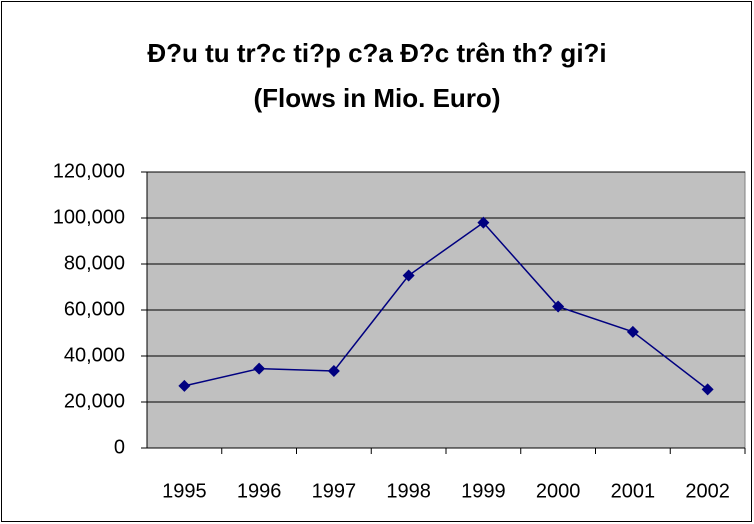  I want to click on x-tick-label: 2000, so click(558, 491).